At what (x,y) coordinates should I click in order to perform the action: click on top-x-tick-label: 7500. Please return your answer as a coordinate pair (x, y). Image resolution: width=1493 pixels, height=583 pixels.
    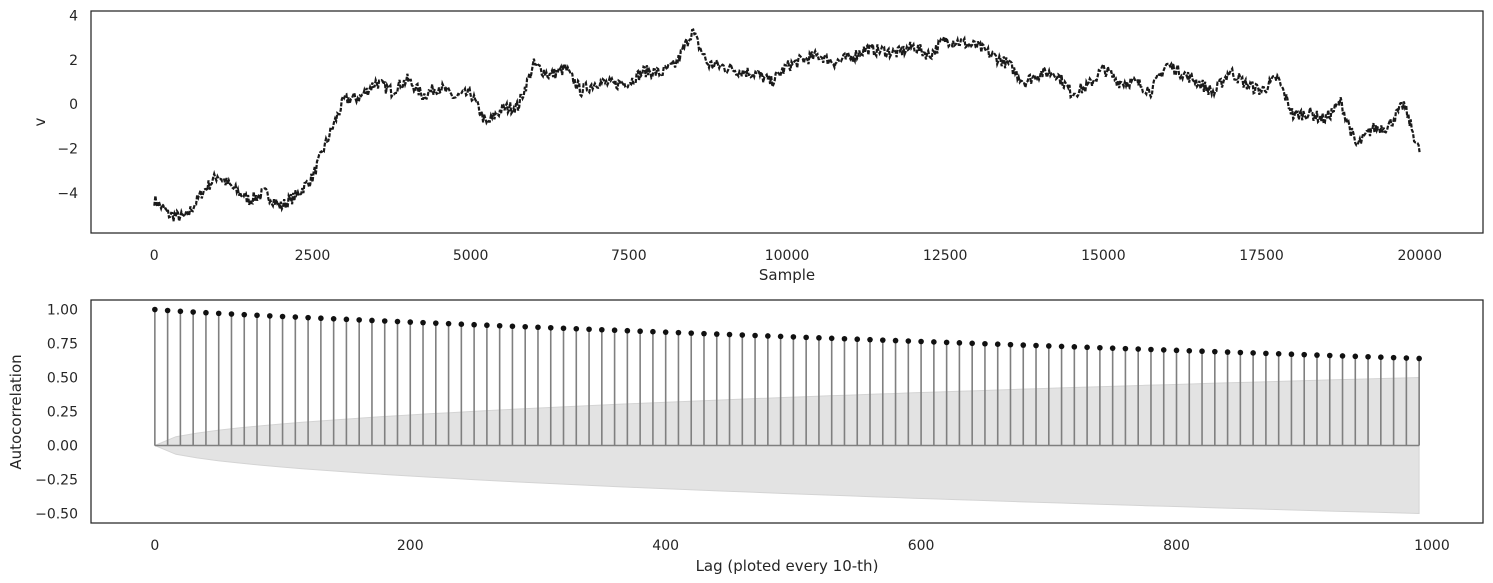
    Looking at the image, I should click on (629, 256).